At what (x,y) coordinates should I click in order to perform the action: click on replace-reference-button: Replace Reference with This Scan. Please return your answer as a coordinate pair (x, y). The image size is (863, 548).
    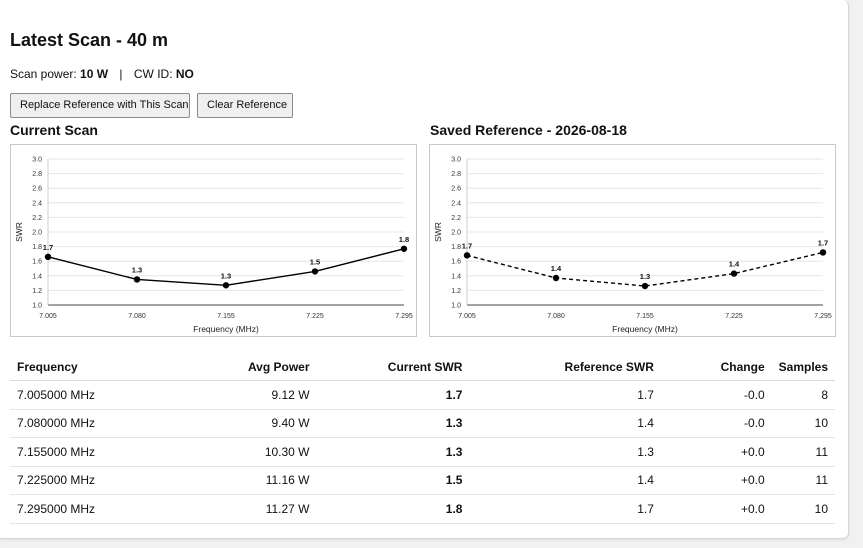
    Looking at the image, I should click on (100, 105).